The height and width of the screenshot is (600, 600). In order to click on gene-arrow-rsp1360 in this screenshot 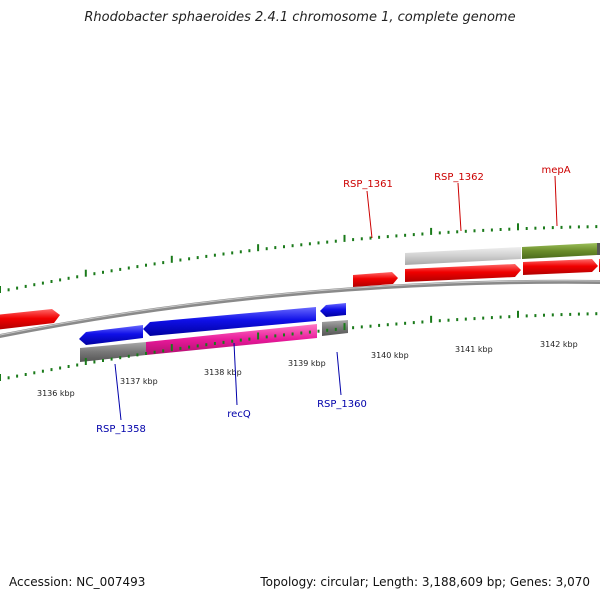, I will do `click(333, 310)`.